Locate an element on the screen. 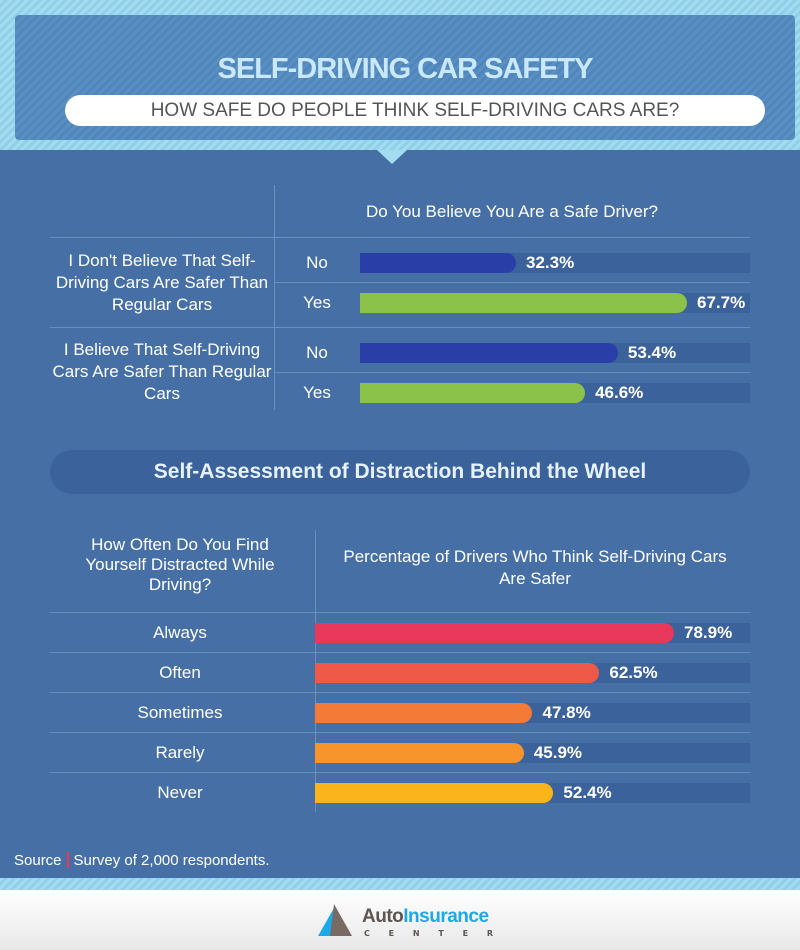 The height and width of the screenshot is (950, 800). footer: AutoInsurance C E N T E R is located at coordinates (400, 920).